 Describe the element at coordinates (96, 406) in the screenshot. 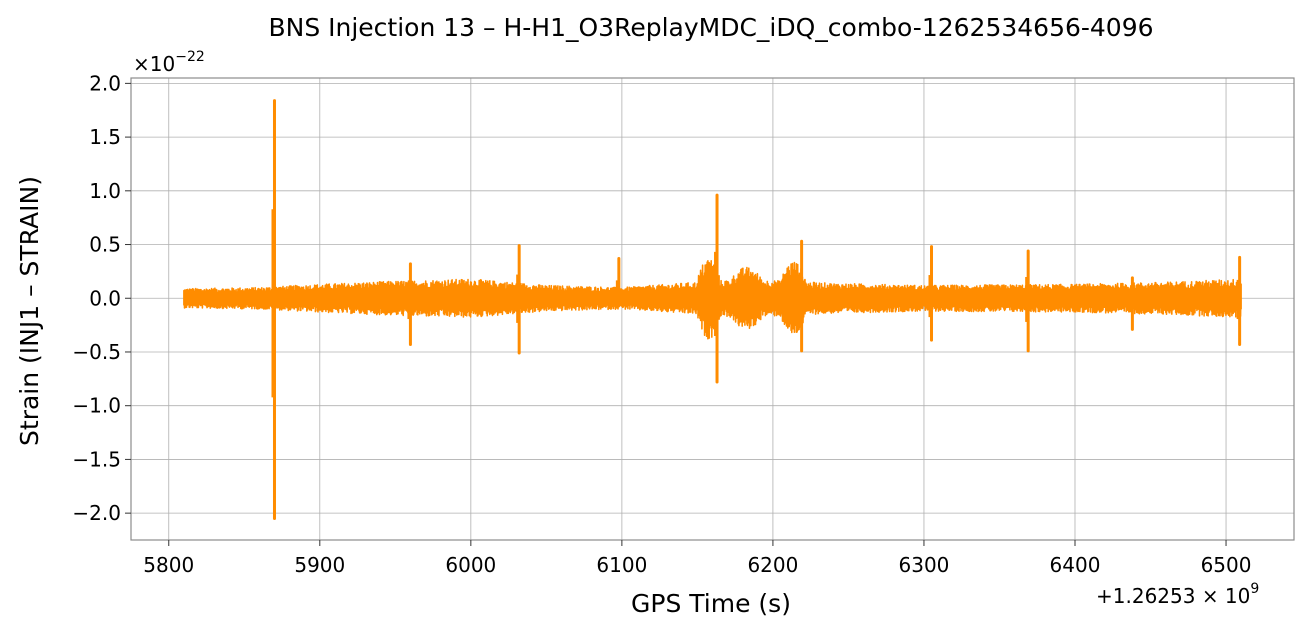

I see `y-tick-label: −1.0` at that location.